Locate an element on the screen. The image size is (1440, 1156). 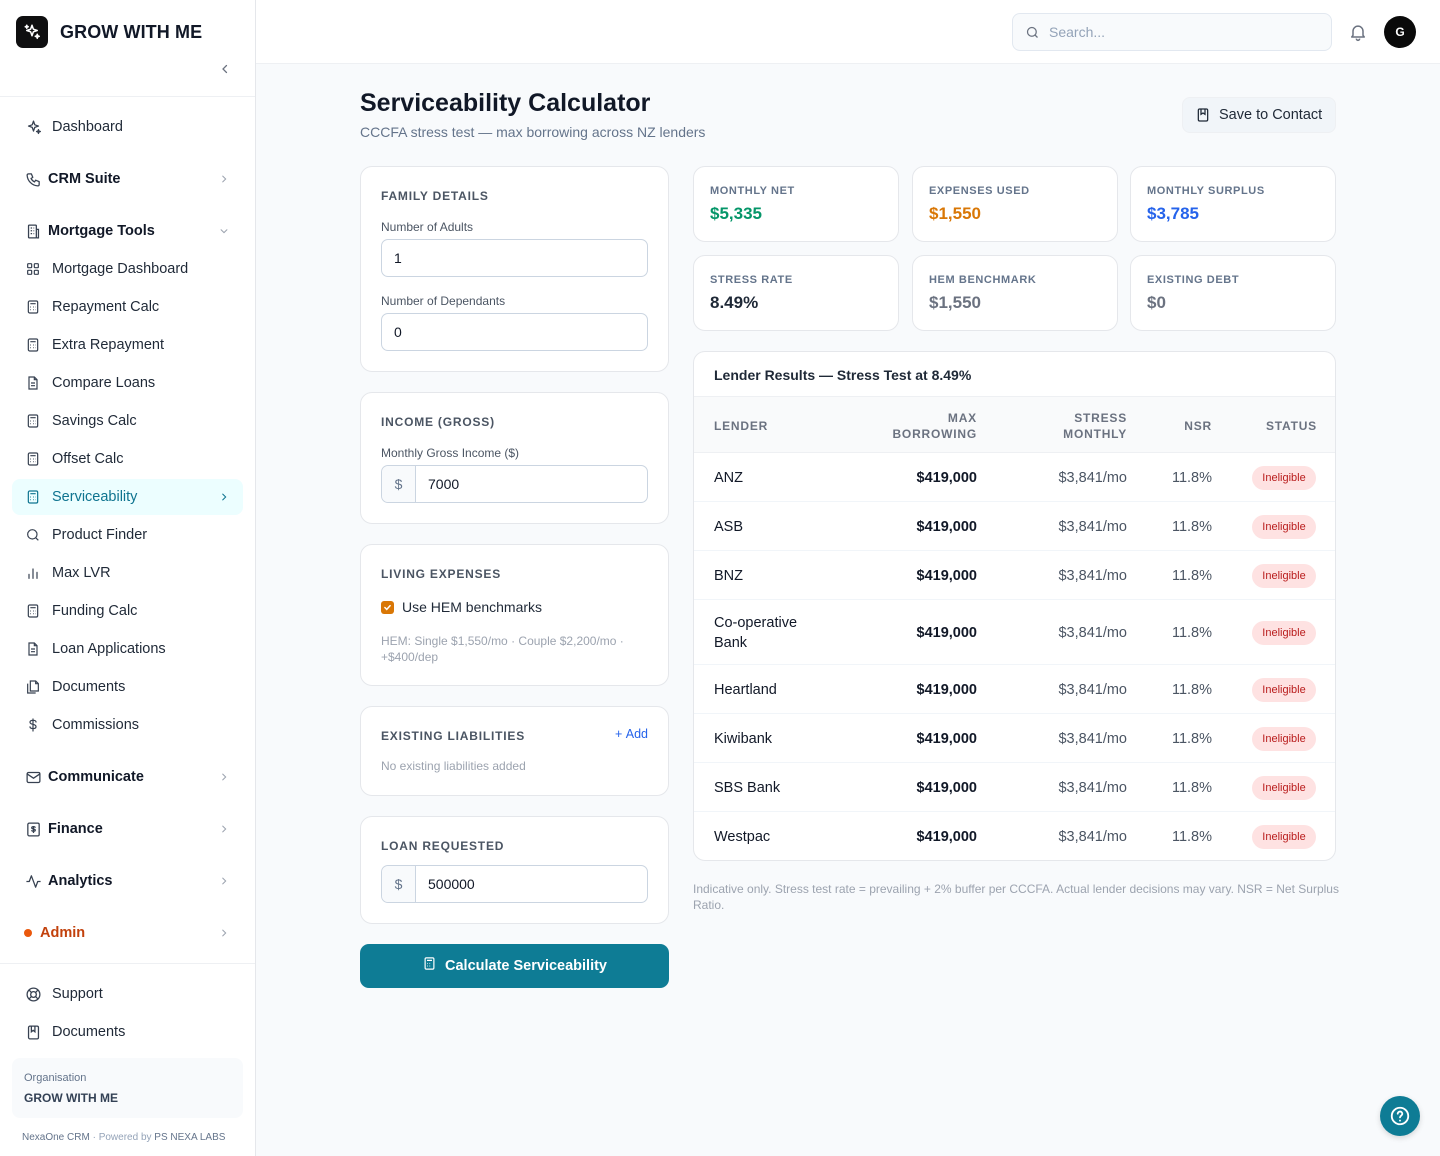
sidebar-item-documents-footer: Documents is located at coordinates (127, 1032).